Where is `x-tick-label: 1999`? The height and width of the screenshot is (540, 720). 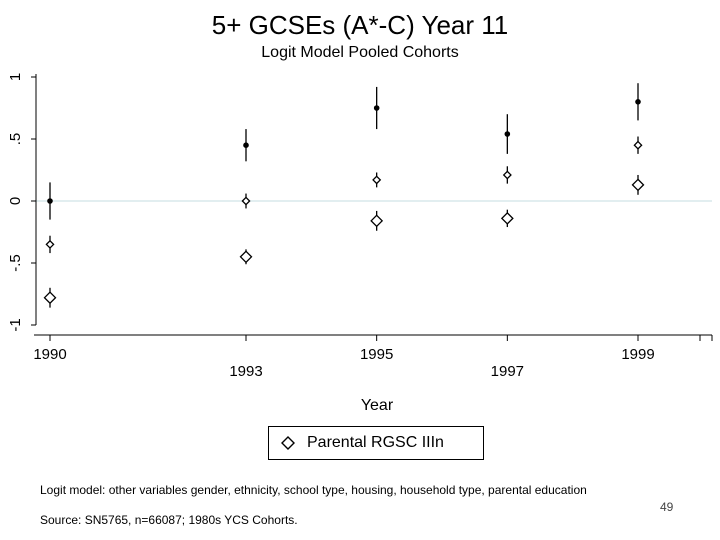
x-tick-label: 1999 is located at coordinates (637, 354).